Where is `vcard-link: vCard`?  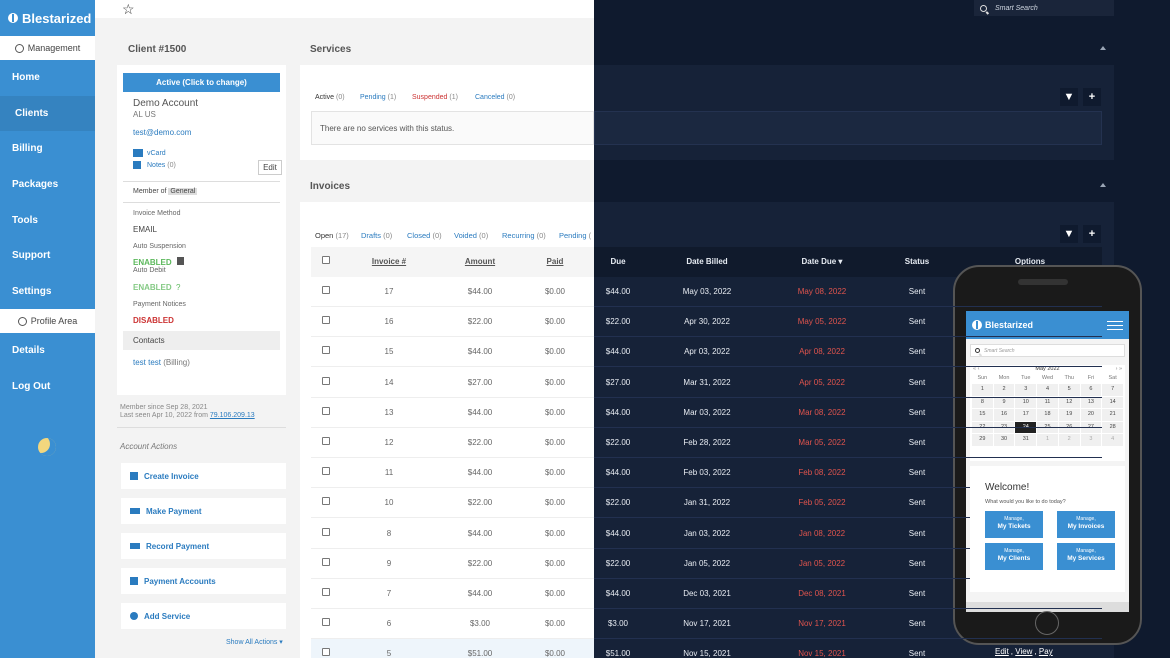 vcard-link: vCard is located at coordinates (156, 153).